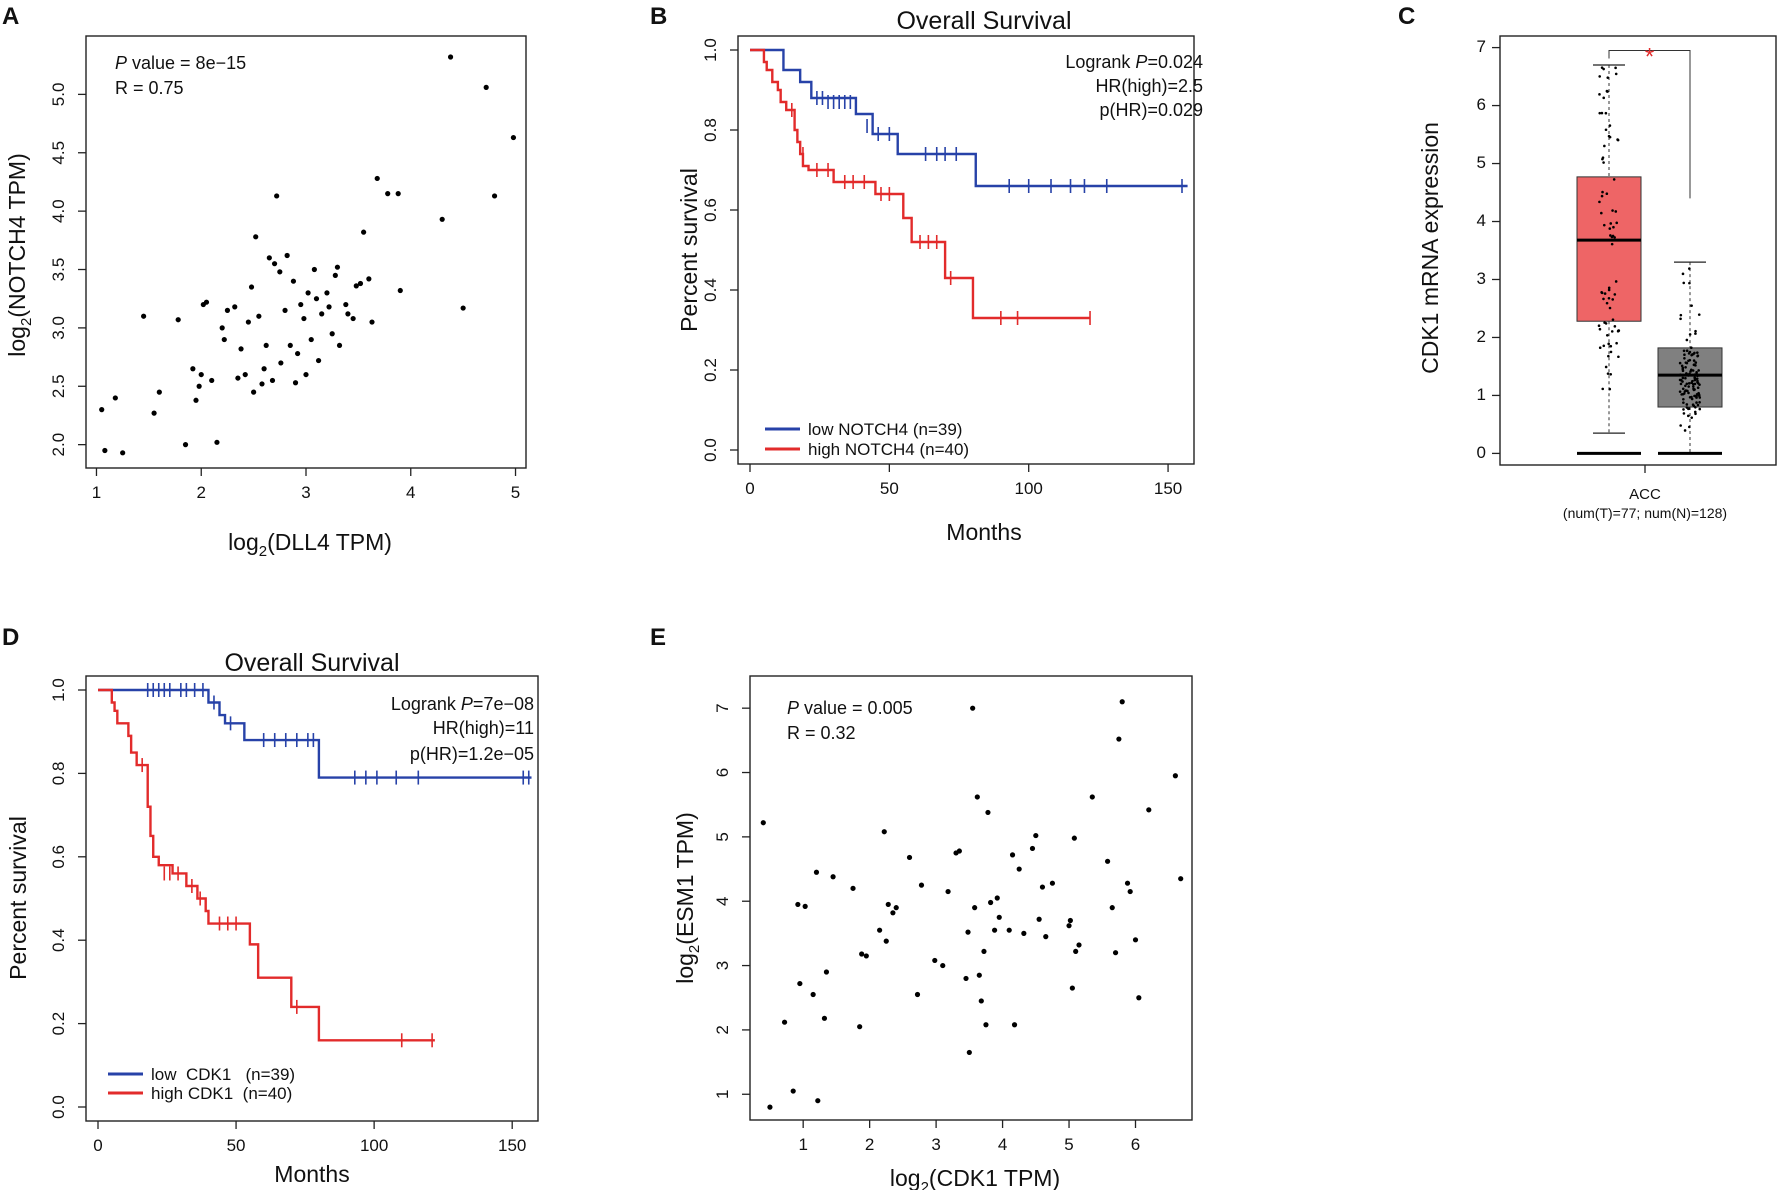 The image size is (1777, 1190). I want to click on panel-b-plot-frame, so click(966, 250).